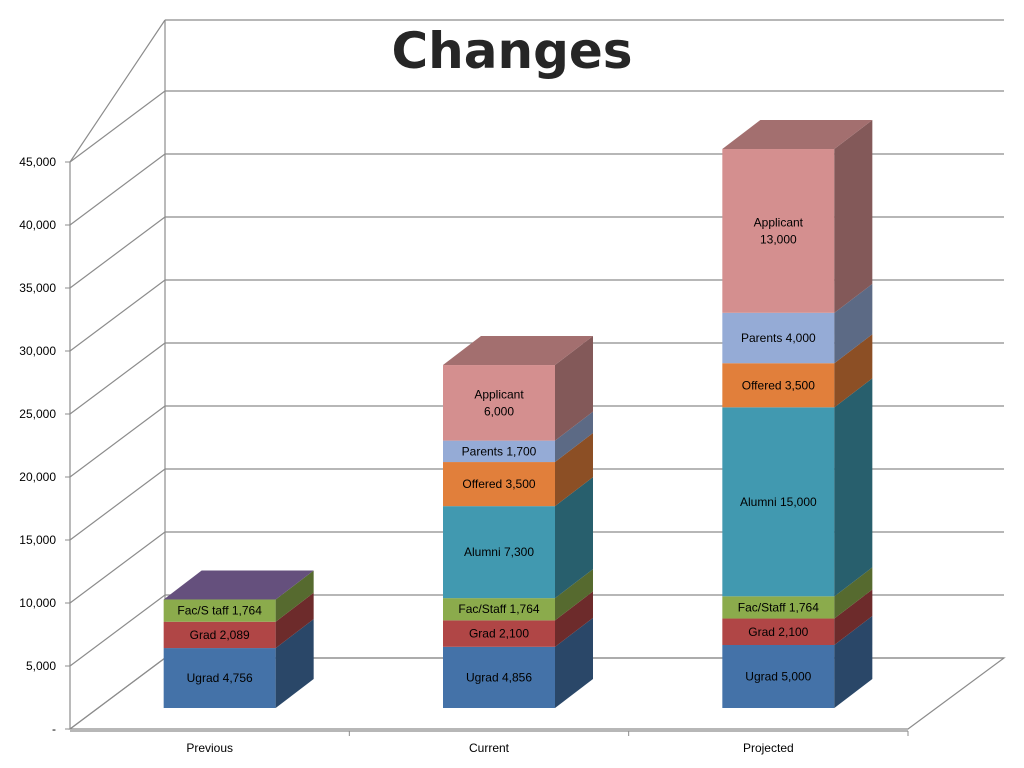 Image resolution: width=1024 pixels, height=768 pixels. Describe the element at coordinates (37, 603) in the screenshot. I see `y-tick-label: 10,000` at that location.